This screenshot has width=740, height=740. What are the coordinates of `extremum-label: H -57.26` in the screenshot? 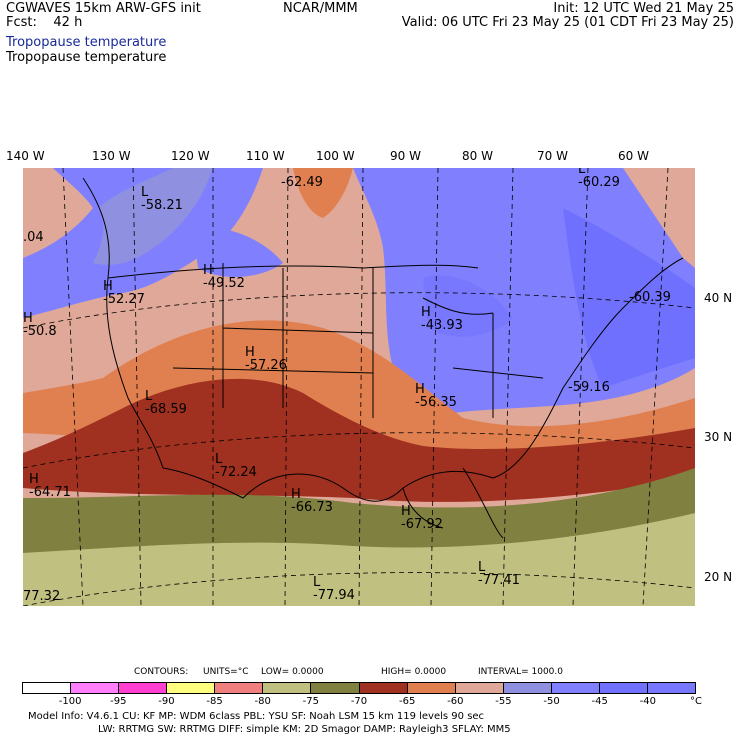 It's located at (266, 359).